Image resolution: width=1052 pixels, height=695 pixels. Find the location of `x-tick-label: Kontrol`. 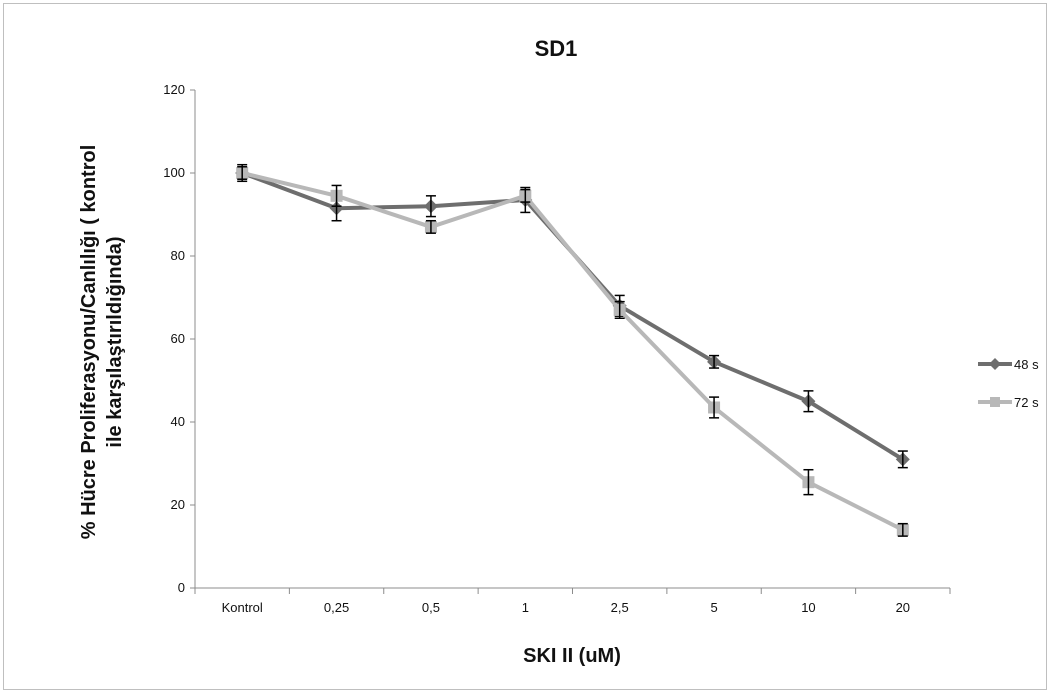

x-tick-label: Kontrol is located at coordinates (242, 607).